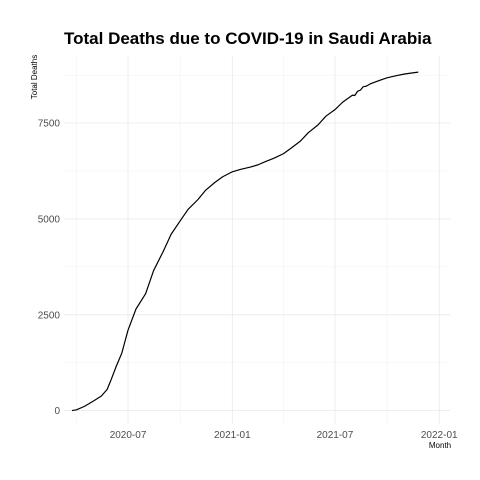  I want to click on y-tick-label: 0, so click(57, 411).